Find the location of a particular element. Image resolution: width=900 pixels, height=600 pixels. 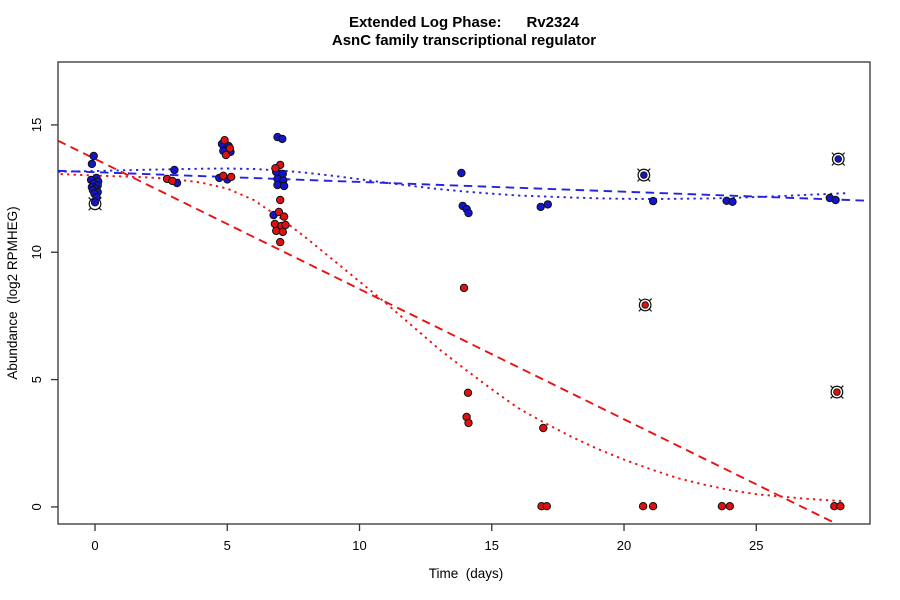

x-axis-label: Time (days) is located at coordinates (466, 573).